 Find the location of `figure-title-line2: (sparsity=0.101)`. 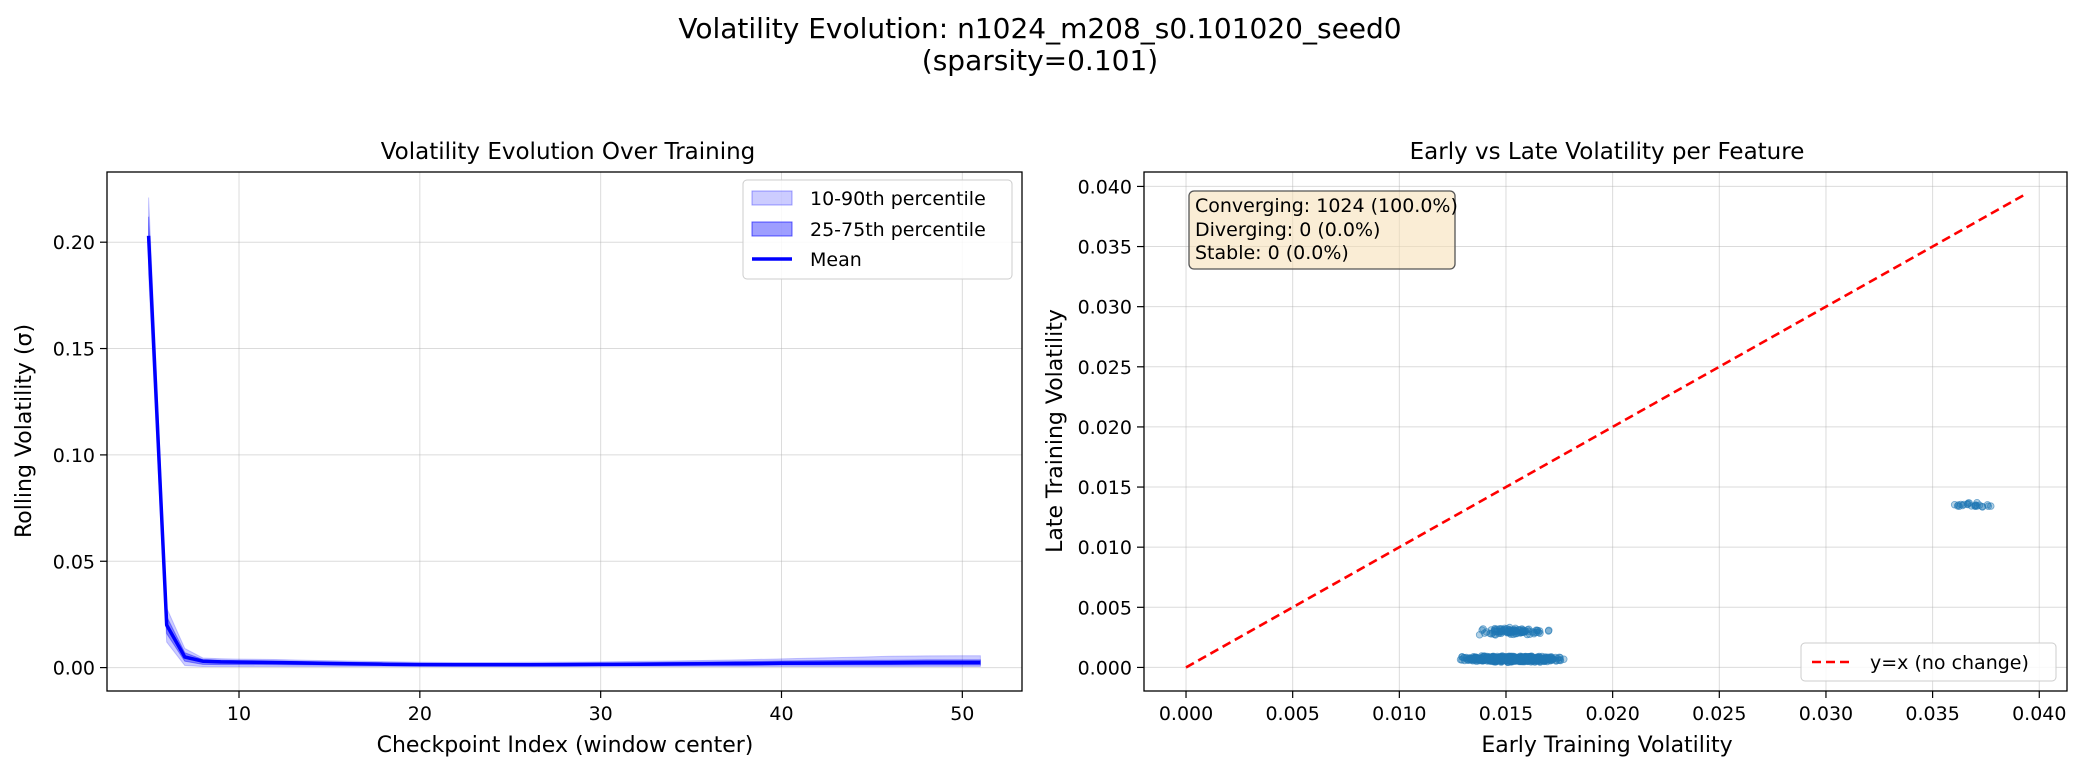

figure-title-line2: (sparsity=0.101) is located at coordinates (1040, 60).